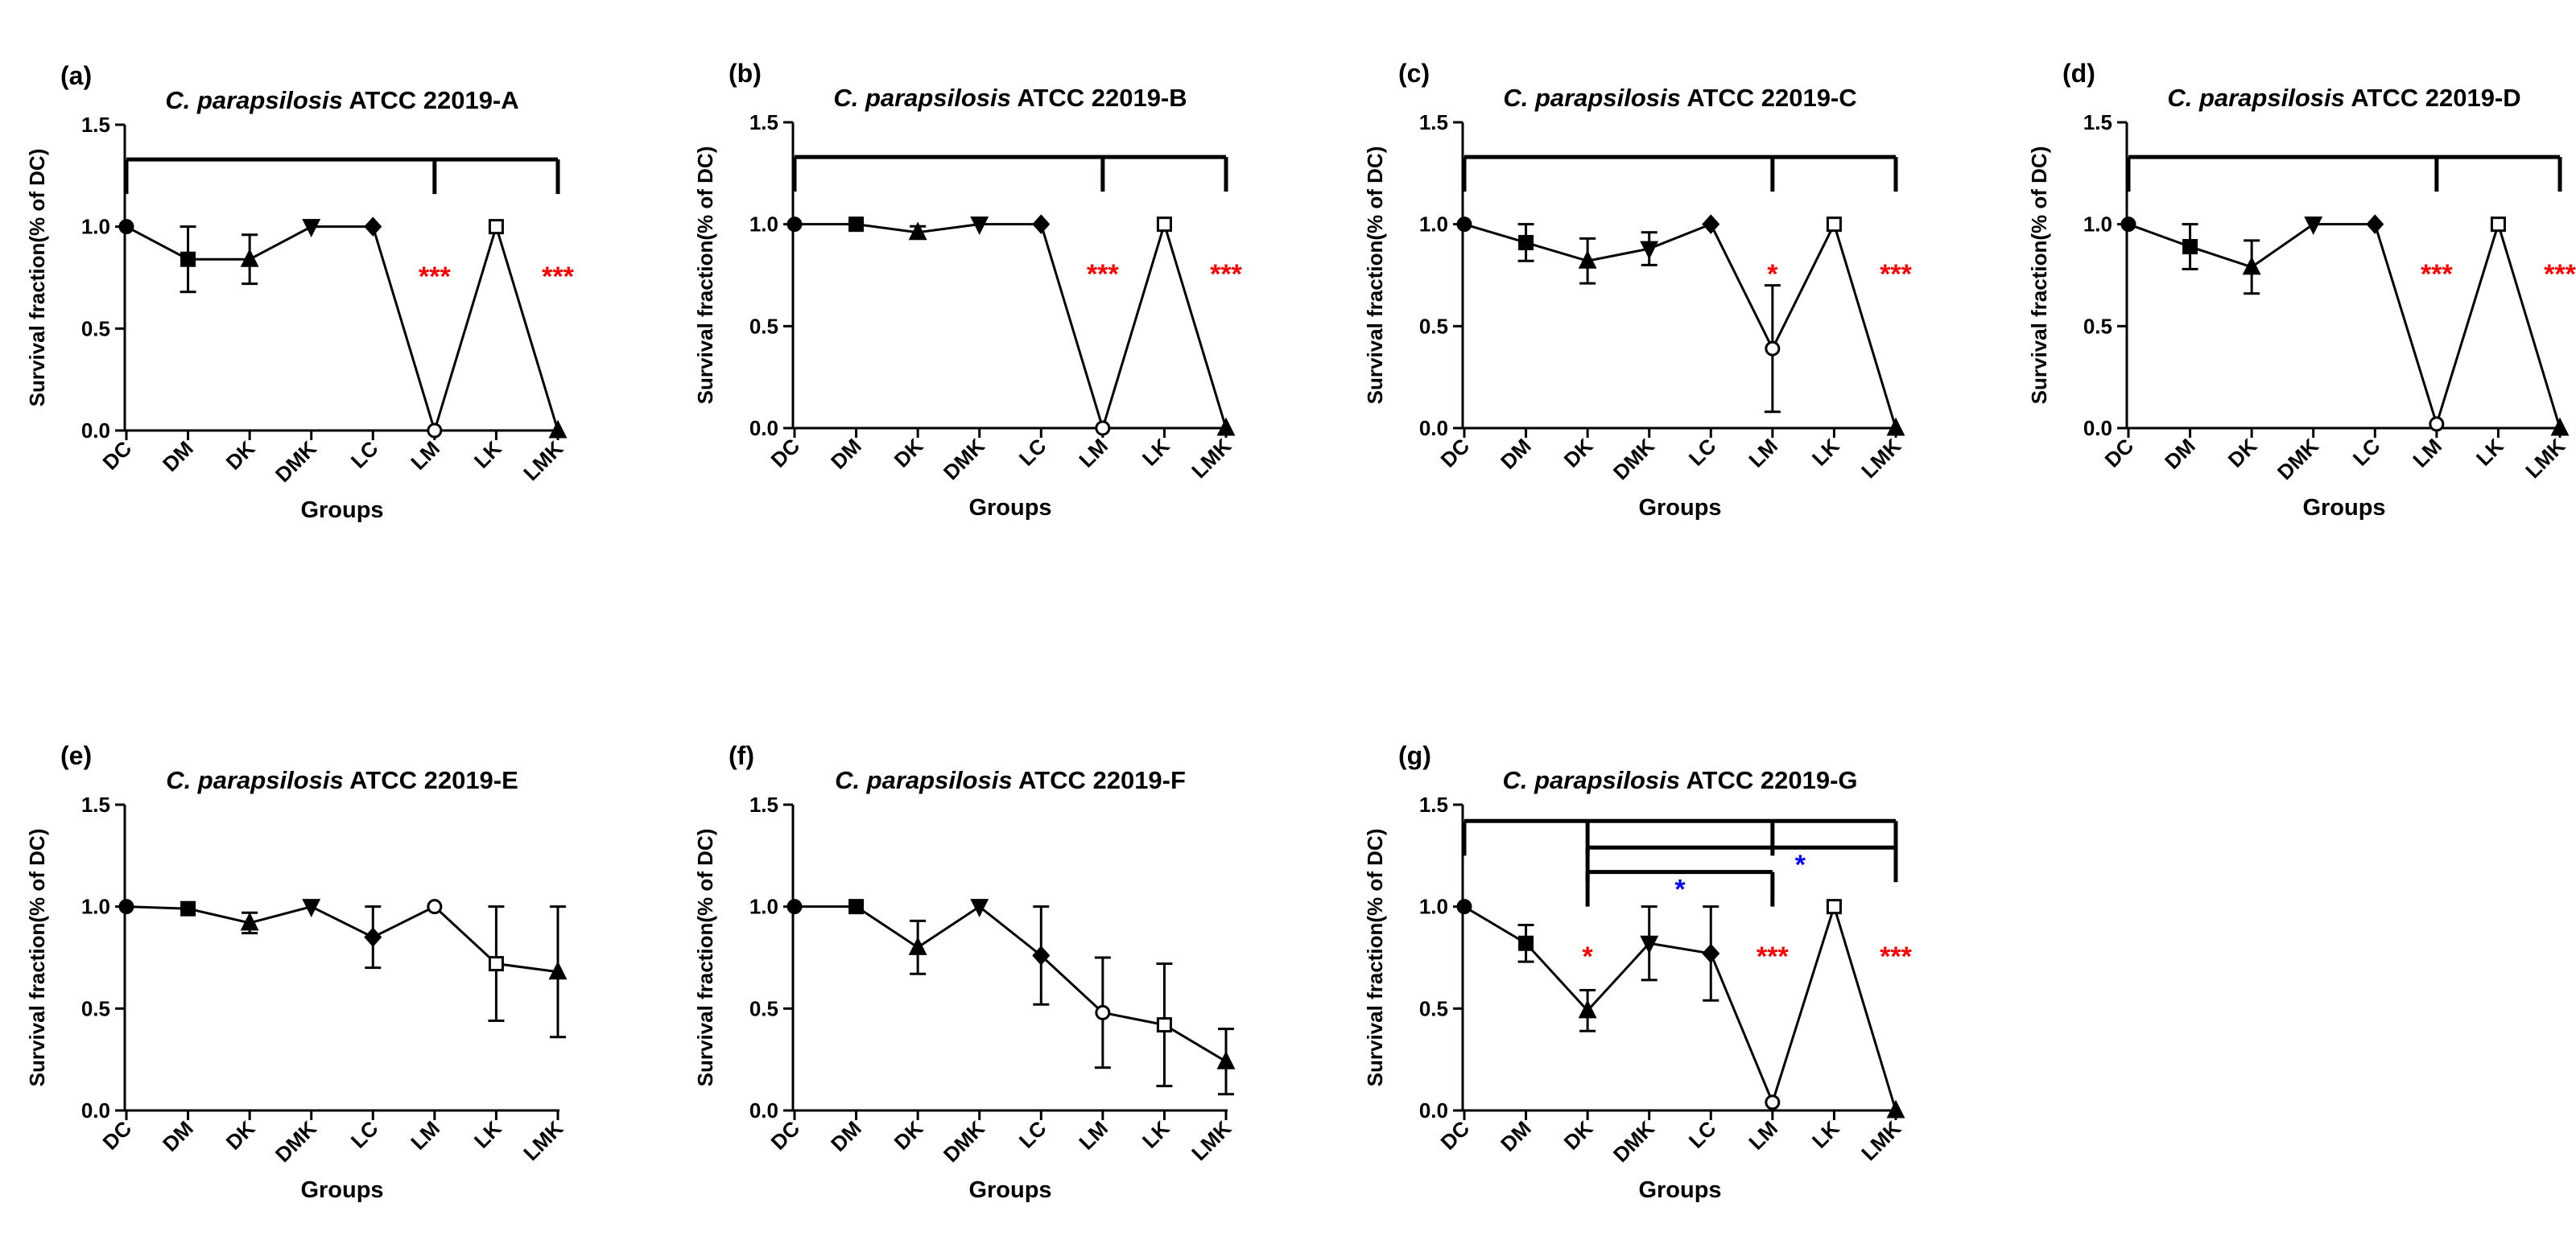 The height and width of the screenshot is (1236, 2576). I want to click on chart-title: C. parapsilosis ATCC 22019-G, so click(1680, 780).